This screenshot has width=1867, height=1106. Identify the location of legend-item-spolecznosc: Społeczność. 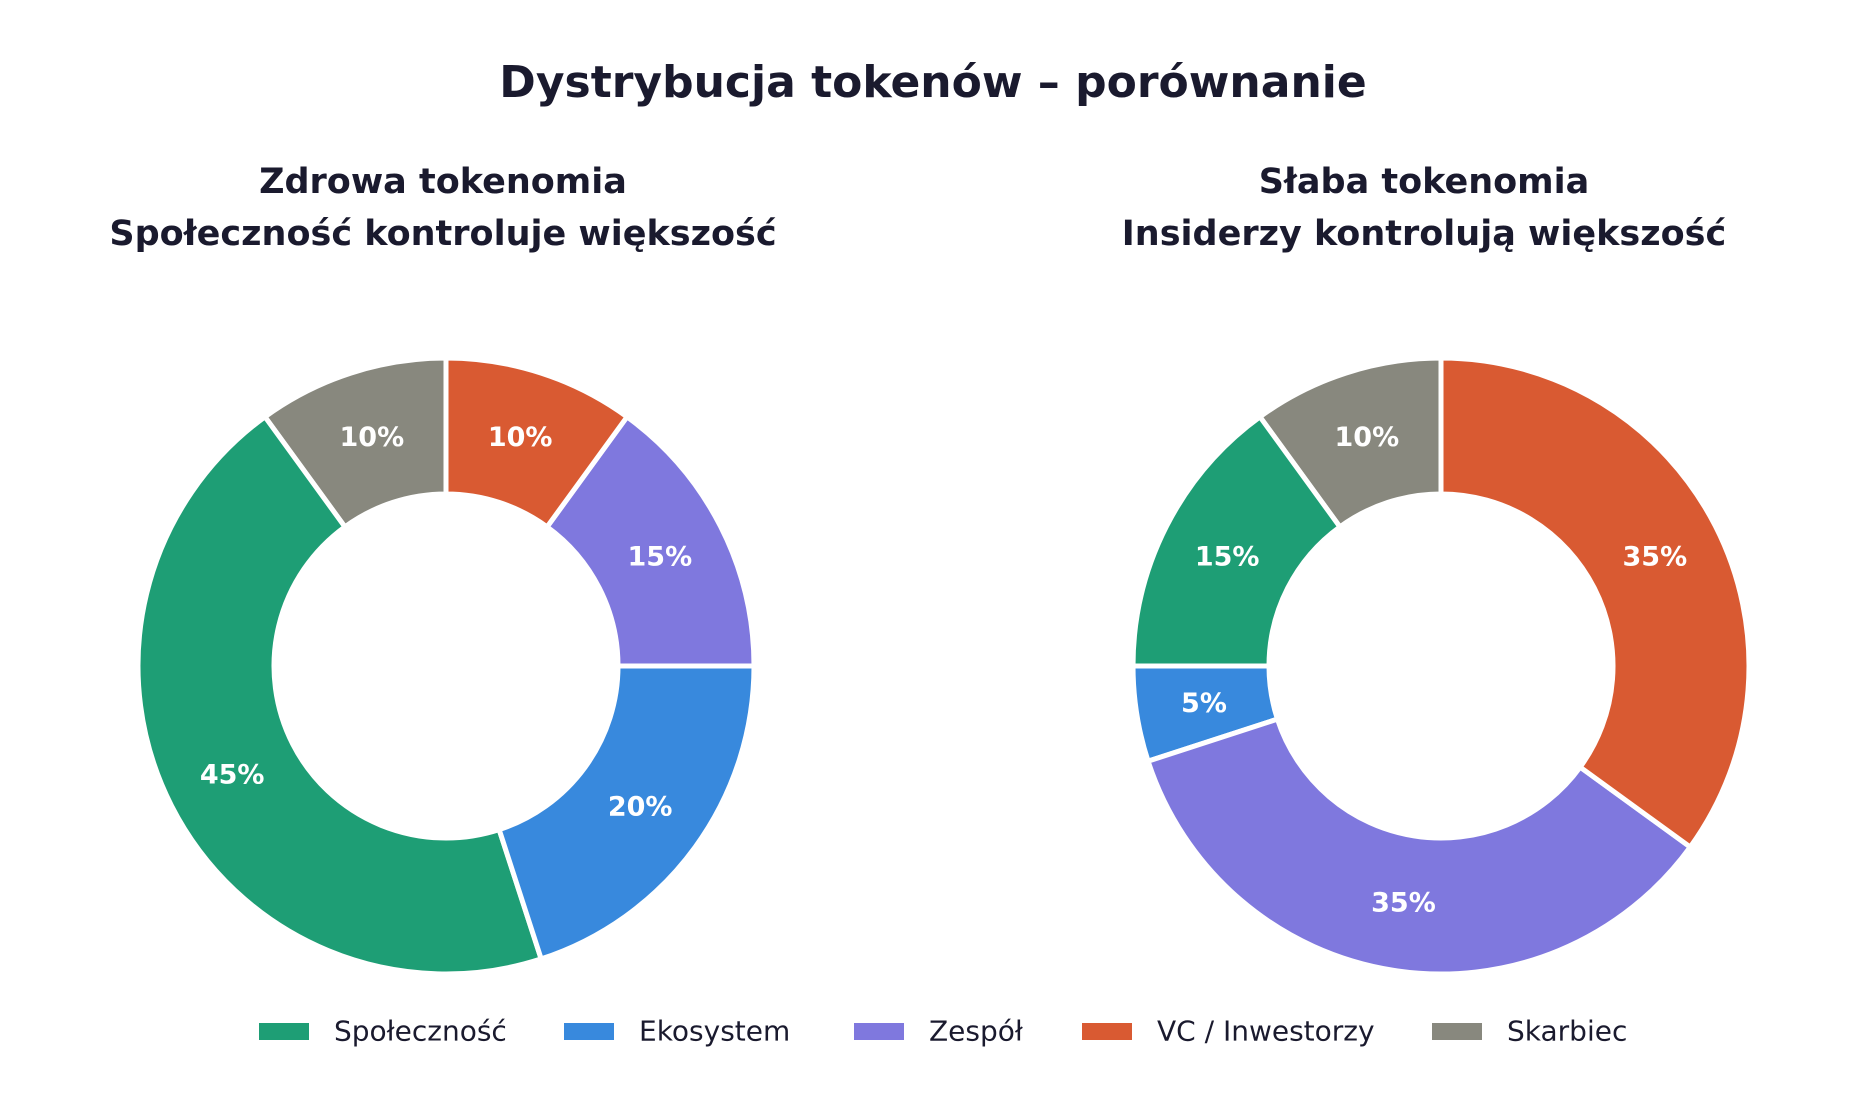
(383, 1031).